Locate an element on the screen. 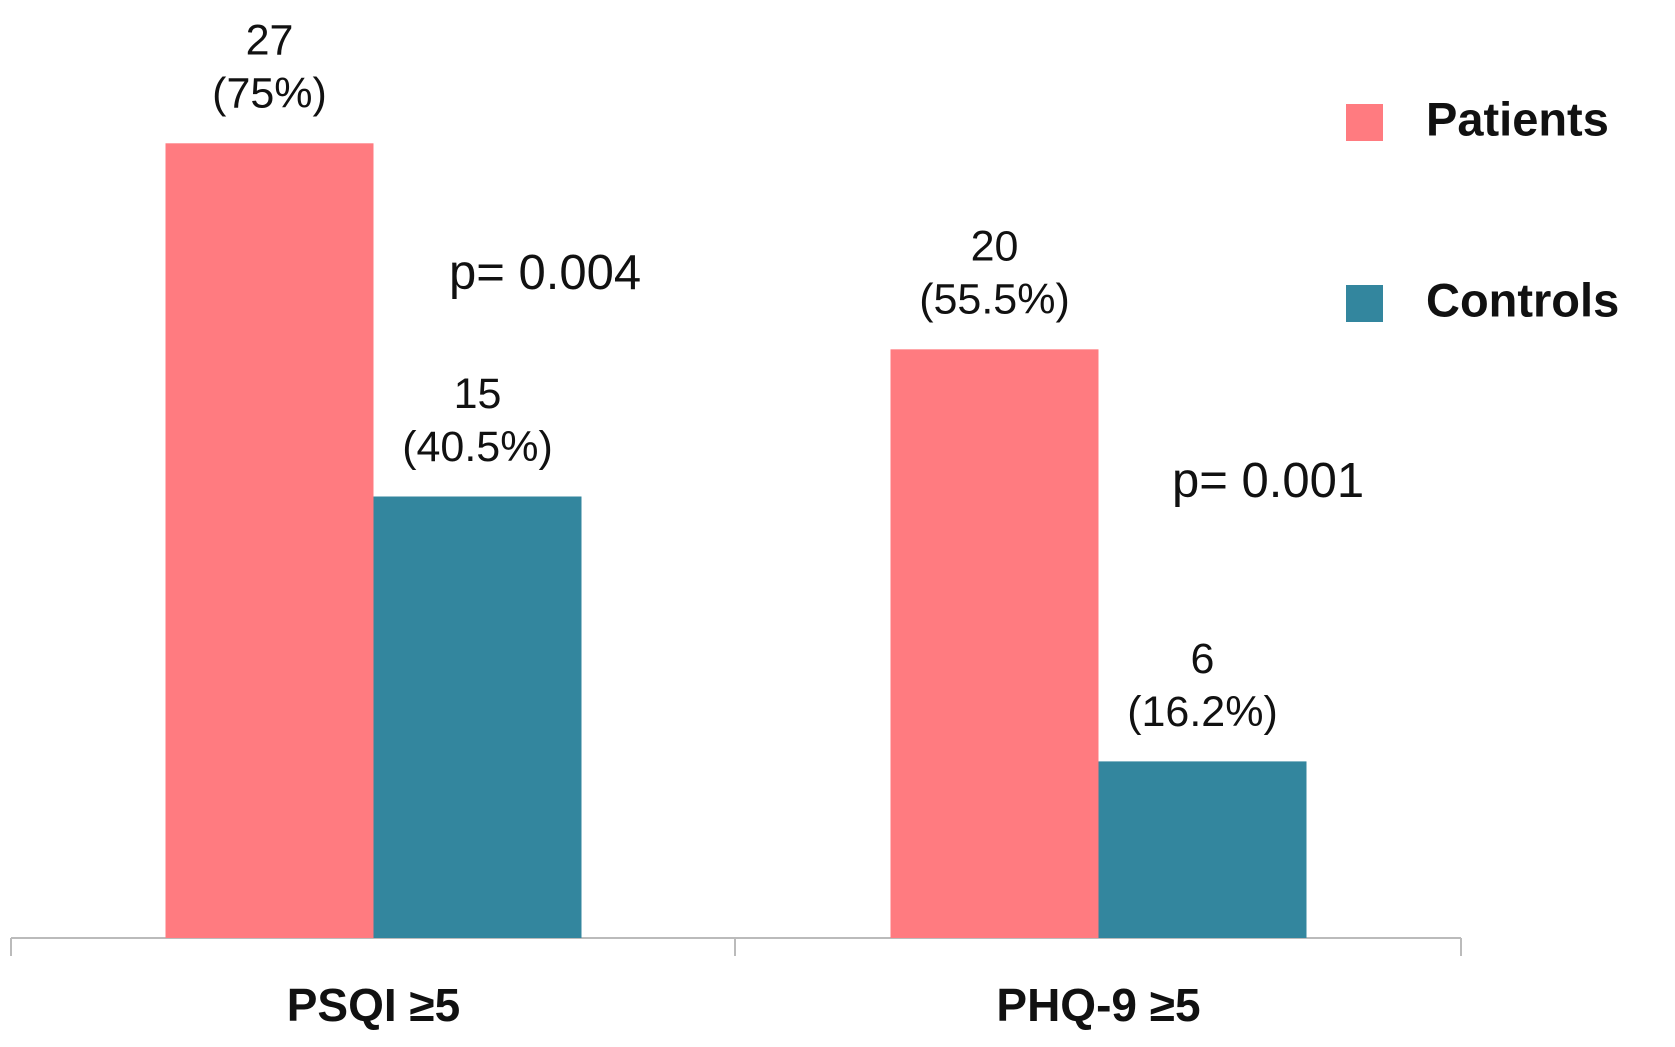 This screenshot has width=1675, height=1047. data-label-percent: (40.5%) is located at coordinates (477, 447).